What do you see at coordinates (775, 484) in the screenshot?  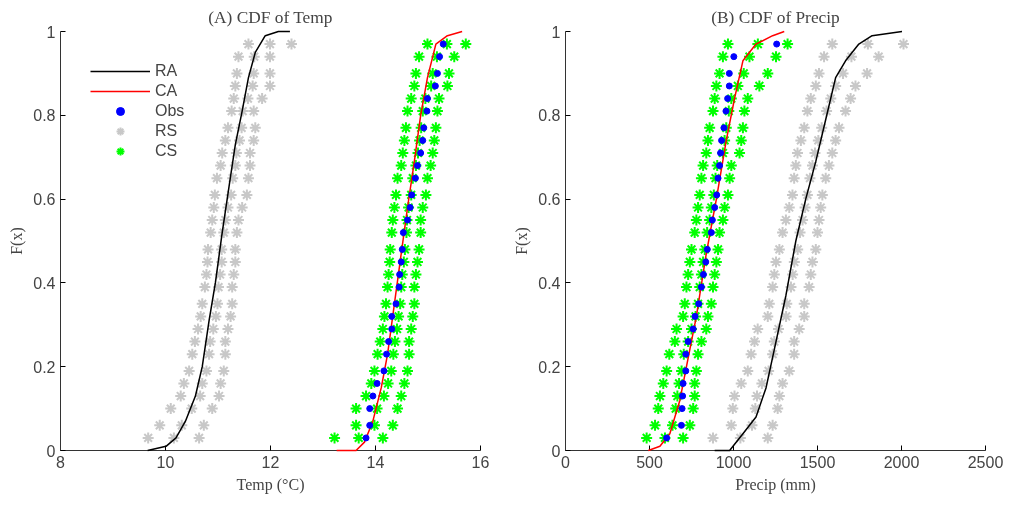 I see `x-axis-title: Precip (mm)` at bounding box center [775, 484].